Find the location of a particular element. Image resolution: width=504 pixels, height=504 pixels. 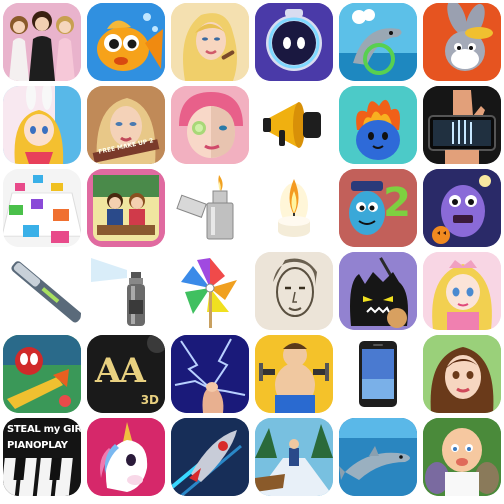

app-jet-racer is located at coordinates (210, 457).